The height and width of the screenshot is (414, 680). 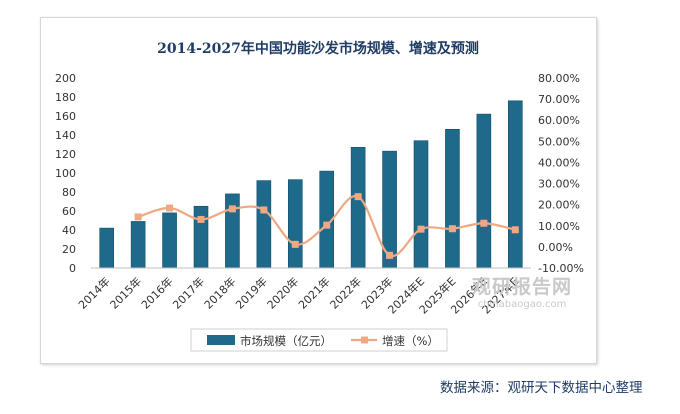 I want to click on legend-bar-label: 市场规模（亿元）, so click(x=286, y=341).